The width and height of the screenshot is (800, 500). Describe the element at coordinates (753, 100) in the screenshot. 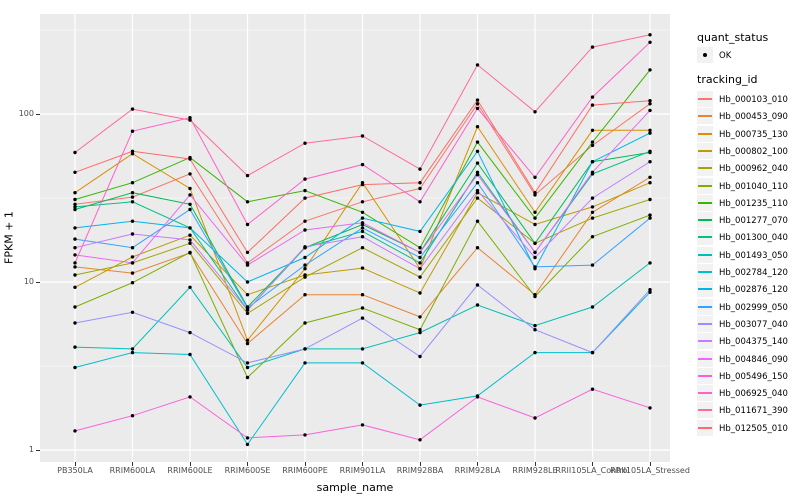

I see `legend-item-label: Hb_000103_010` at that location.